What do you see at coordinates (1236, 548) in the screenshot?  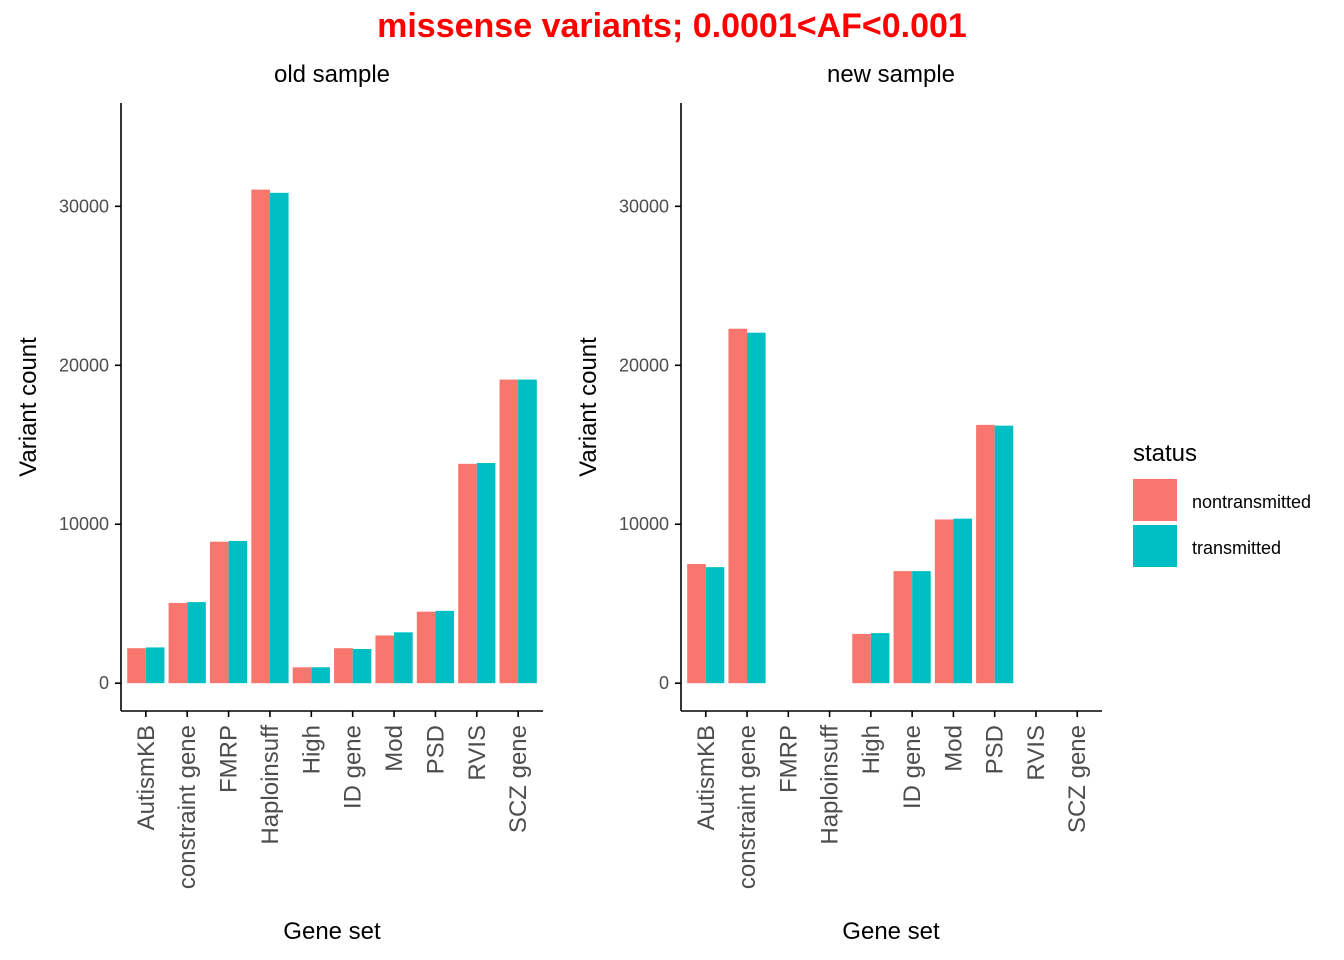 I see `legend-label-transmitted: transmitted` at bounding box center [1236, 548].